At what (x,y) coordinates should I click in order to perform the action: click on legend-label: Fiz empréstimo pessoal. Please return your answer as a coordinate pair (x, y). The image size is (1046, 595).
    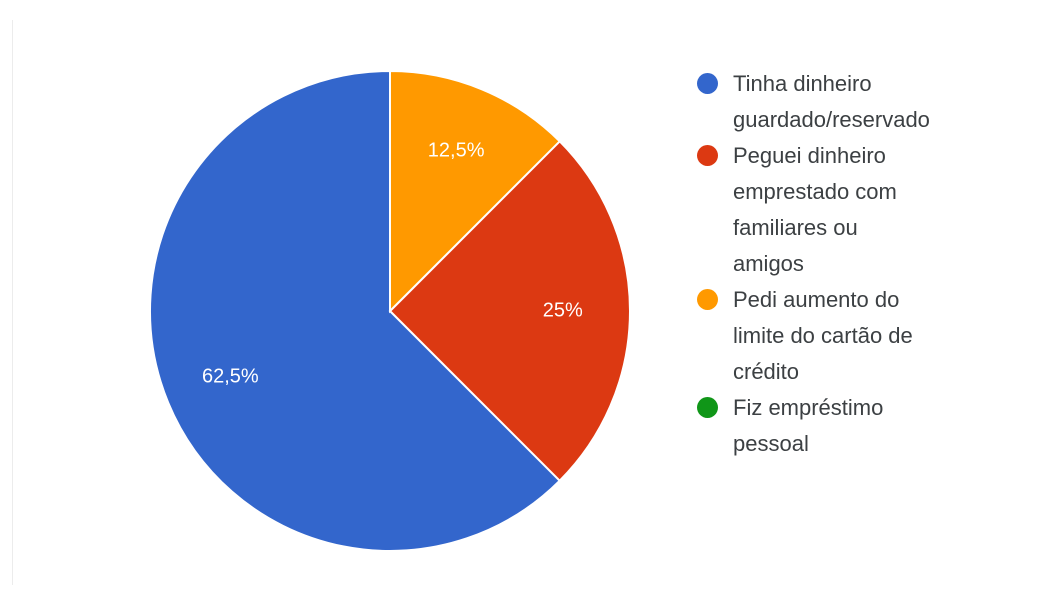
    Looking at the image, I should click on (808, 425).